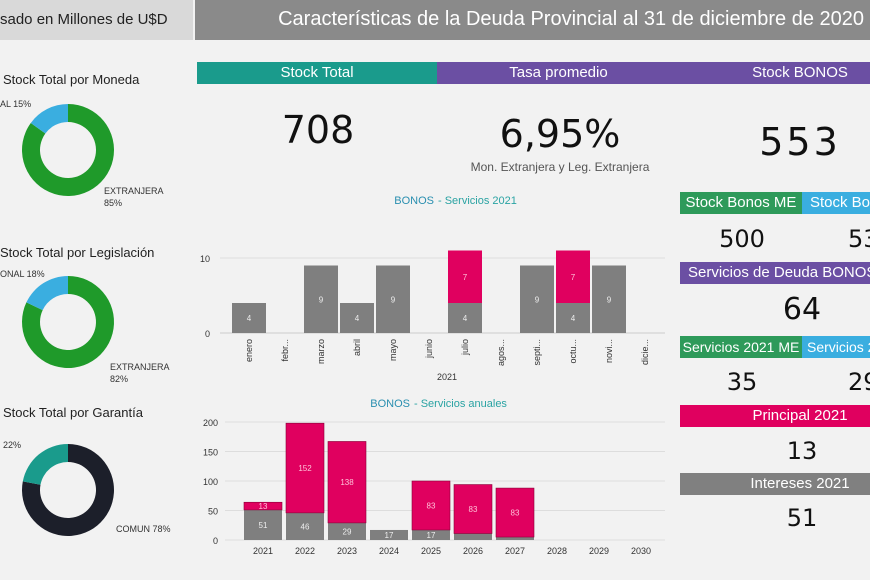  Describe the element at coordinates (321, 351) in the screenshot. I see `x-tick-label: marzo` at that location.